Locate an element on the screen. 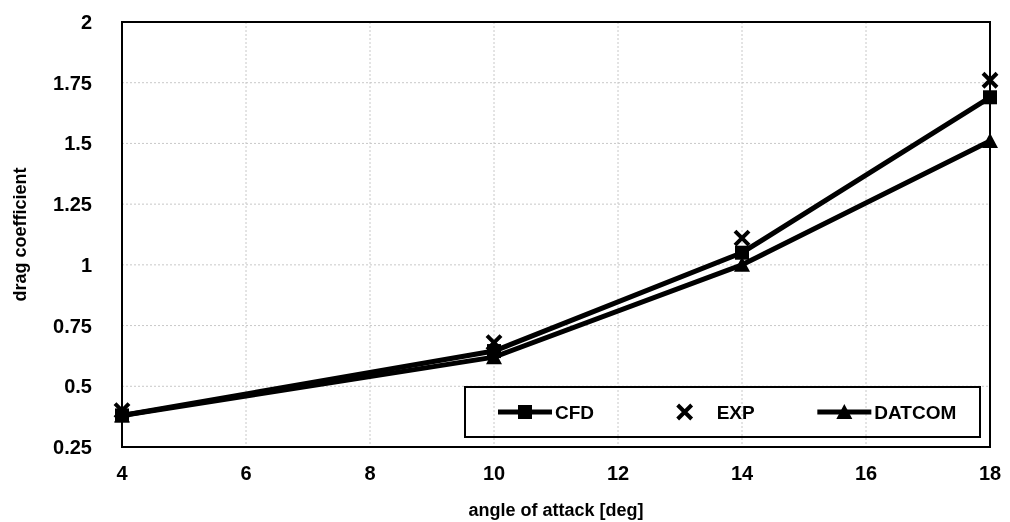 This screenshot has height=522, width=1010. y-axis-title: drag coefficient is located at coordinates (20, 234).